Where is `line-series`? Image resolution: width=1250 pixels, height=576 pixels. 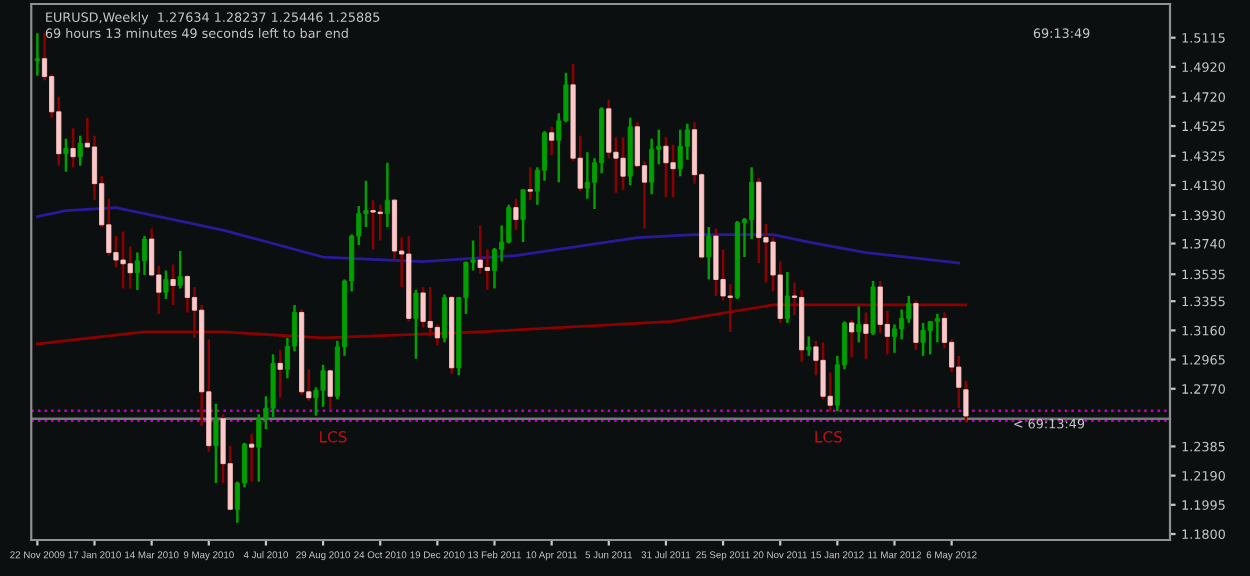 line-series is located at coordinates (498, 235).